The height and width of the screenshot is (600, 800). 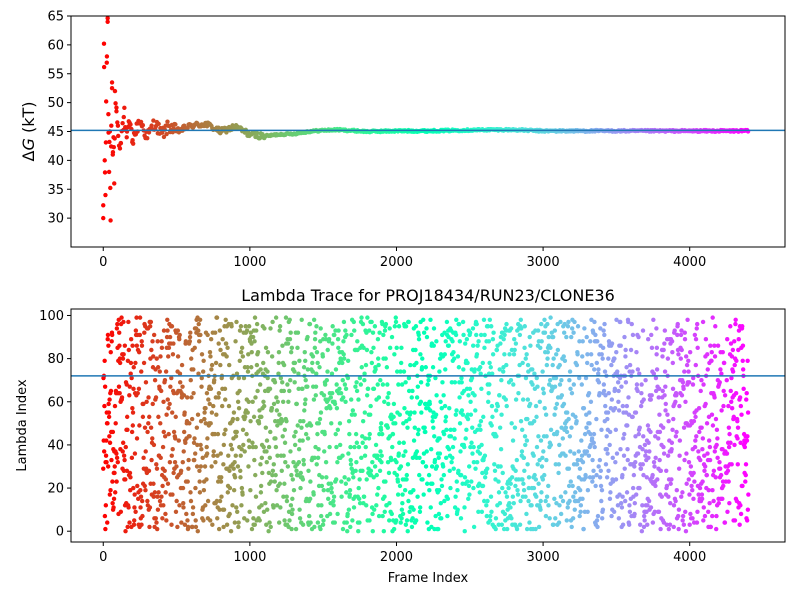 I want to click on y-tick-label: 65, so click(x=55, y=17).